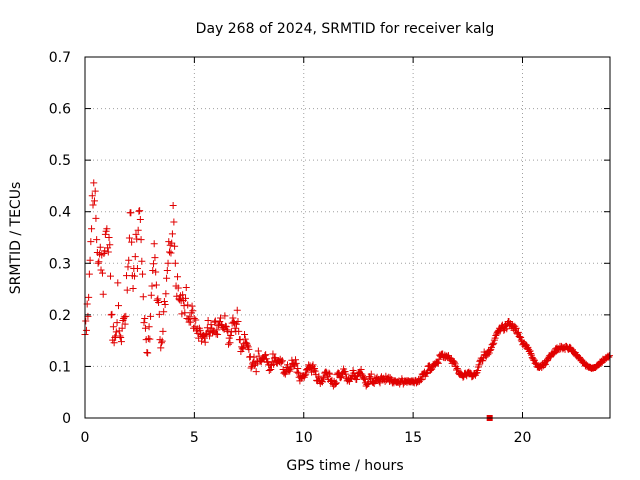 The image size is (640, 480). I want to click on x-axis-label: GPS time / hours, so click(344, 466).